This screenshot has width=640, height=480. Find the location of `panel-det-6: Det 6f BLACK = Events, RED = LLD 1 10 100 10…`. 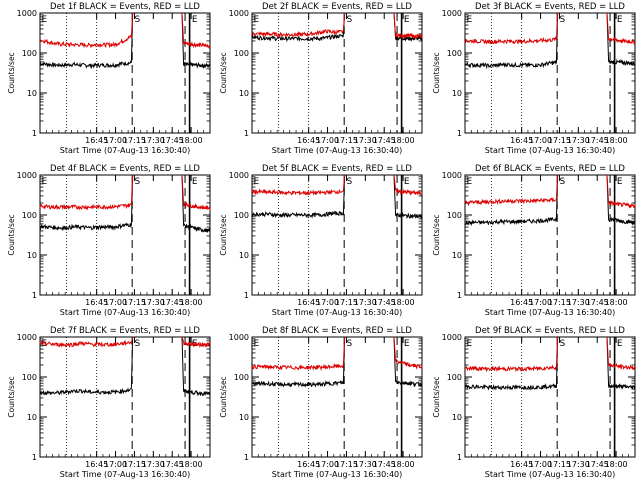

panel-det-6: Det 6f BLACK = Events, RED = LLD 1 10 100 10… is located at coordinates (534, 240).